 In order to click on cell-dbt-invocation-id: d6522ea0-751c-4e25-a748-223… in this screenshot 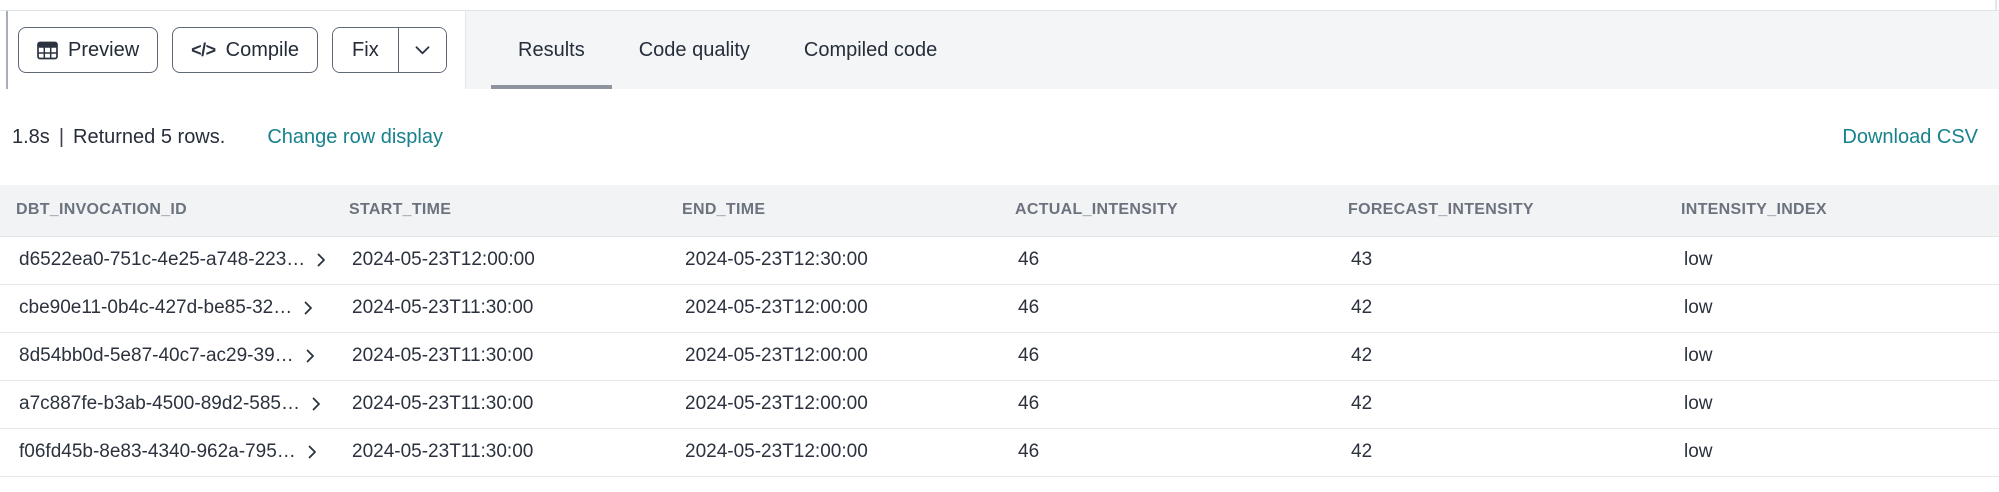, I will do `click(166, 260)`.